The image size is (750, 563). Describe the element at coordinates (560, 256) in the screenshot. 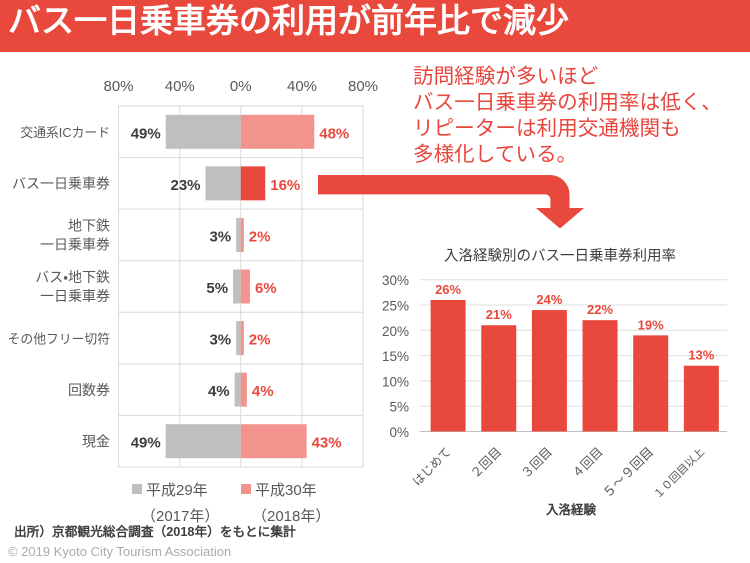

I see `svg-text: 入洛経験別のバス一日乗車券利用率` at that location.